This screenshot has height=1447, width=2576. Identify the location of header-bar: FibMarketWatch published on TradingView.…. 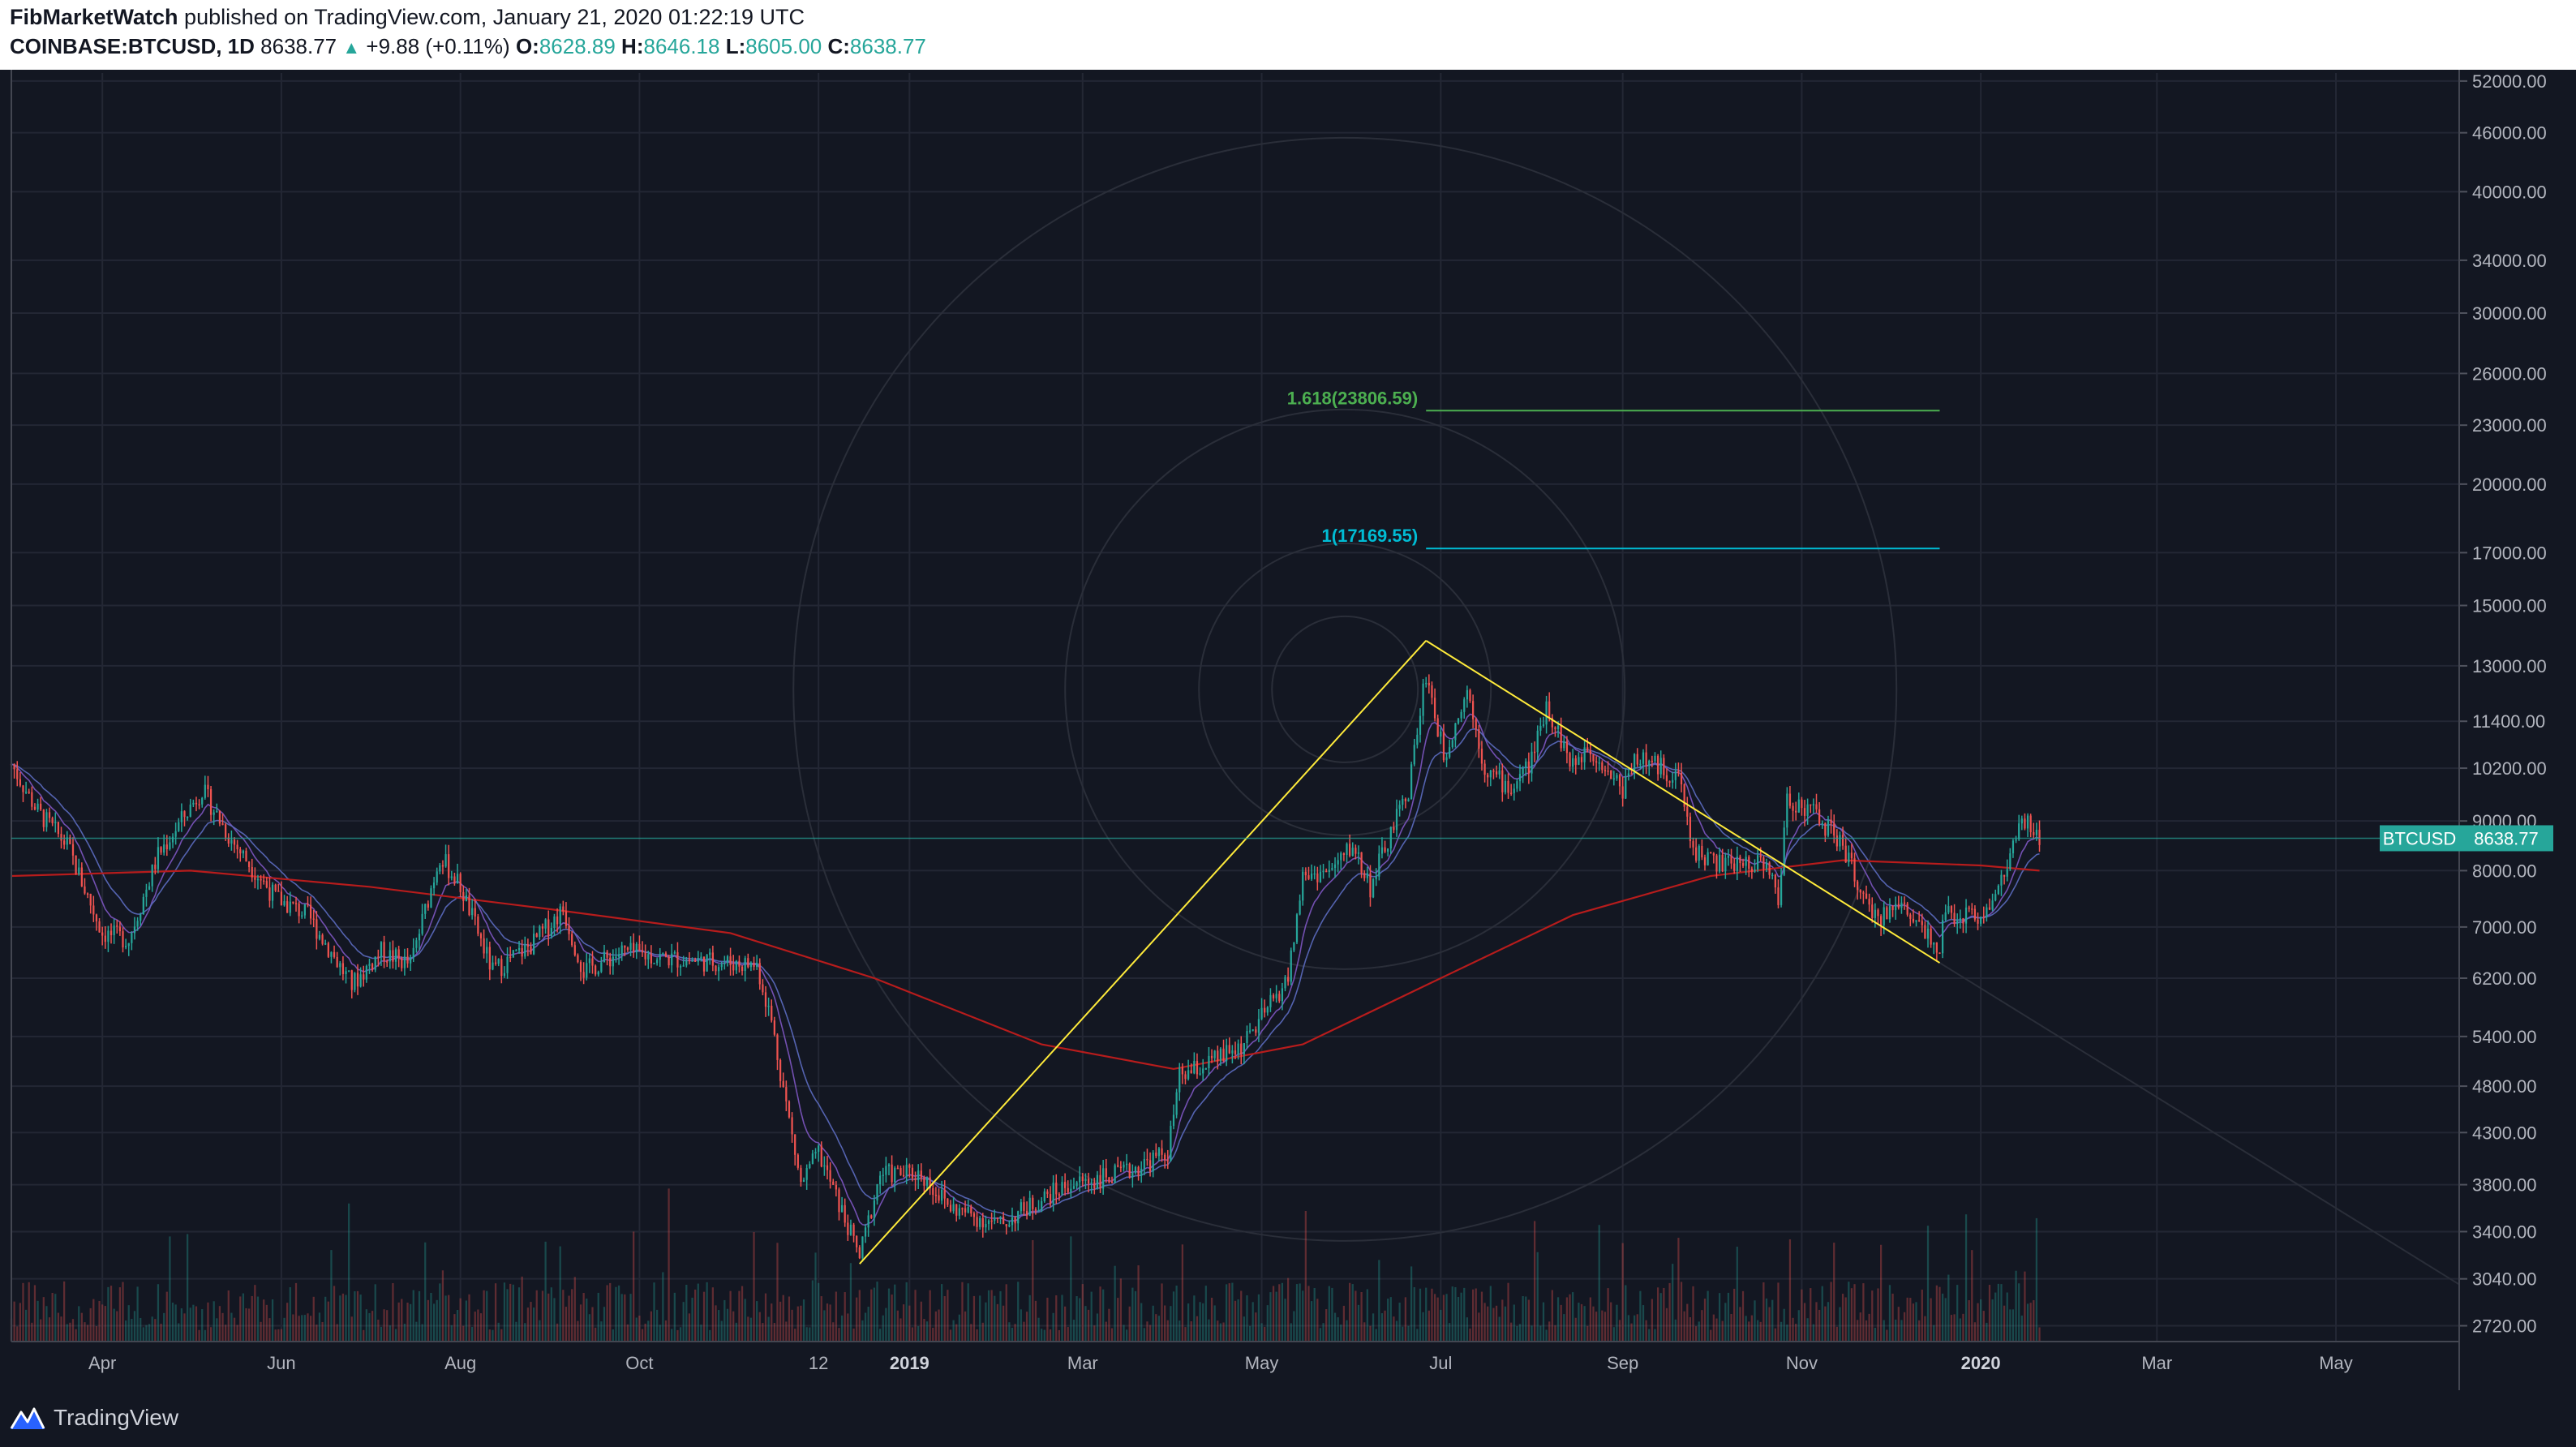
(1288, 35).